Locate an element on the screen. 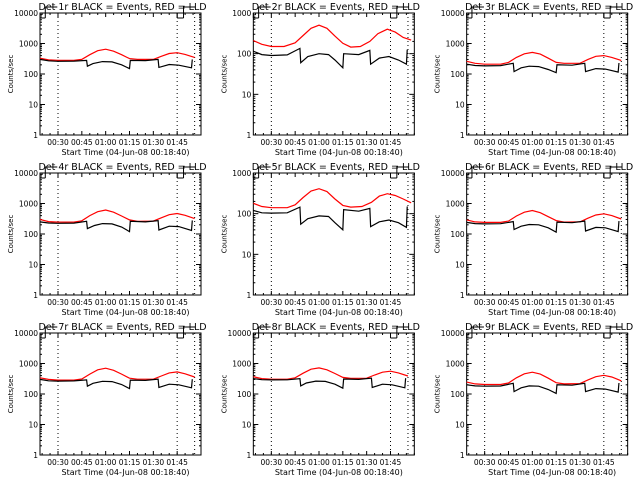 The image size is (640, 480). chart-title: Det 2r BLACK = Events, RED = LLD is located at coordinates (336, 7).